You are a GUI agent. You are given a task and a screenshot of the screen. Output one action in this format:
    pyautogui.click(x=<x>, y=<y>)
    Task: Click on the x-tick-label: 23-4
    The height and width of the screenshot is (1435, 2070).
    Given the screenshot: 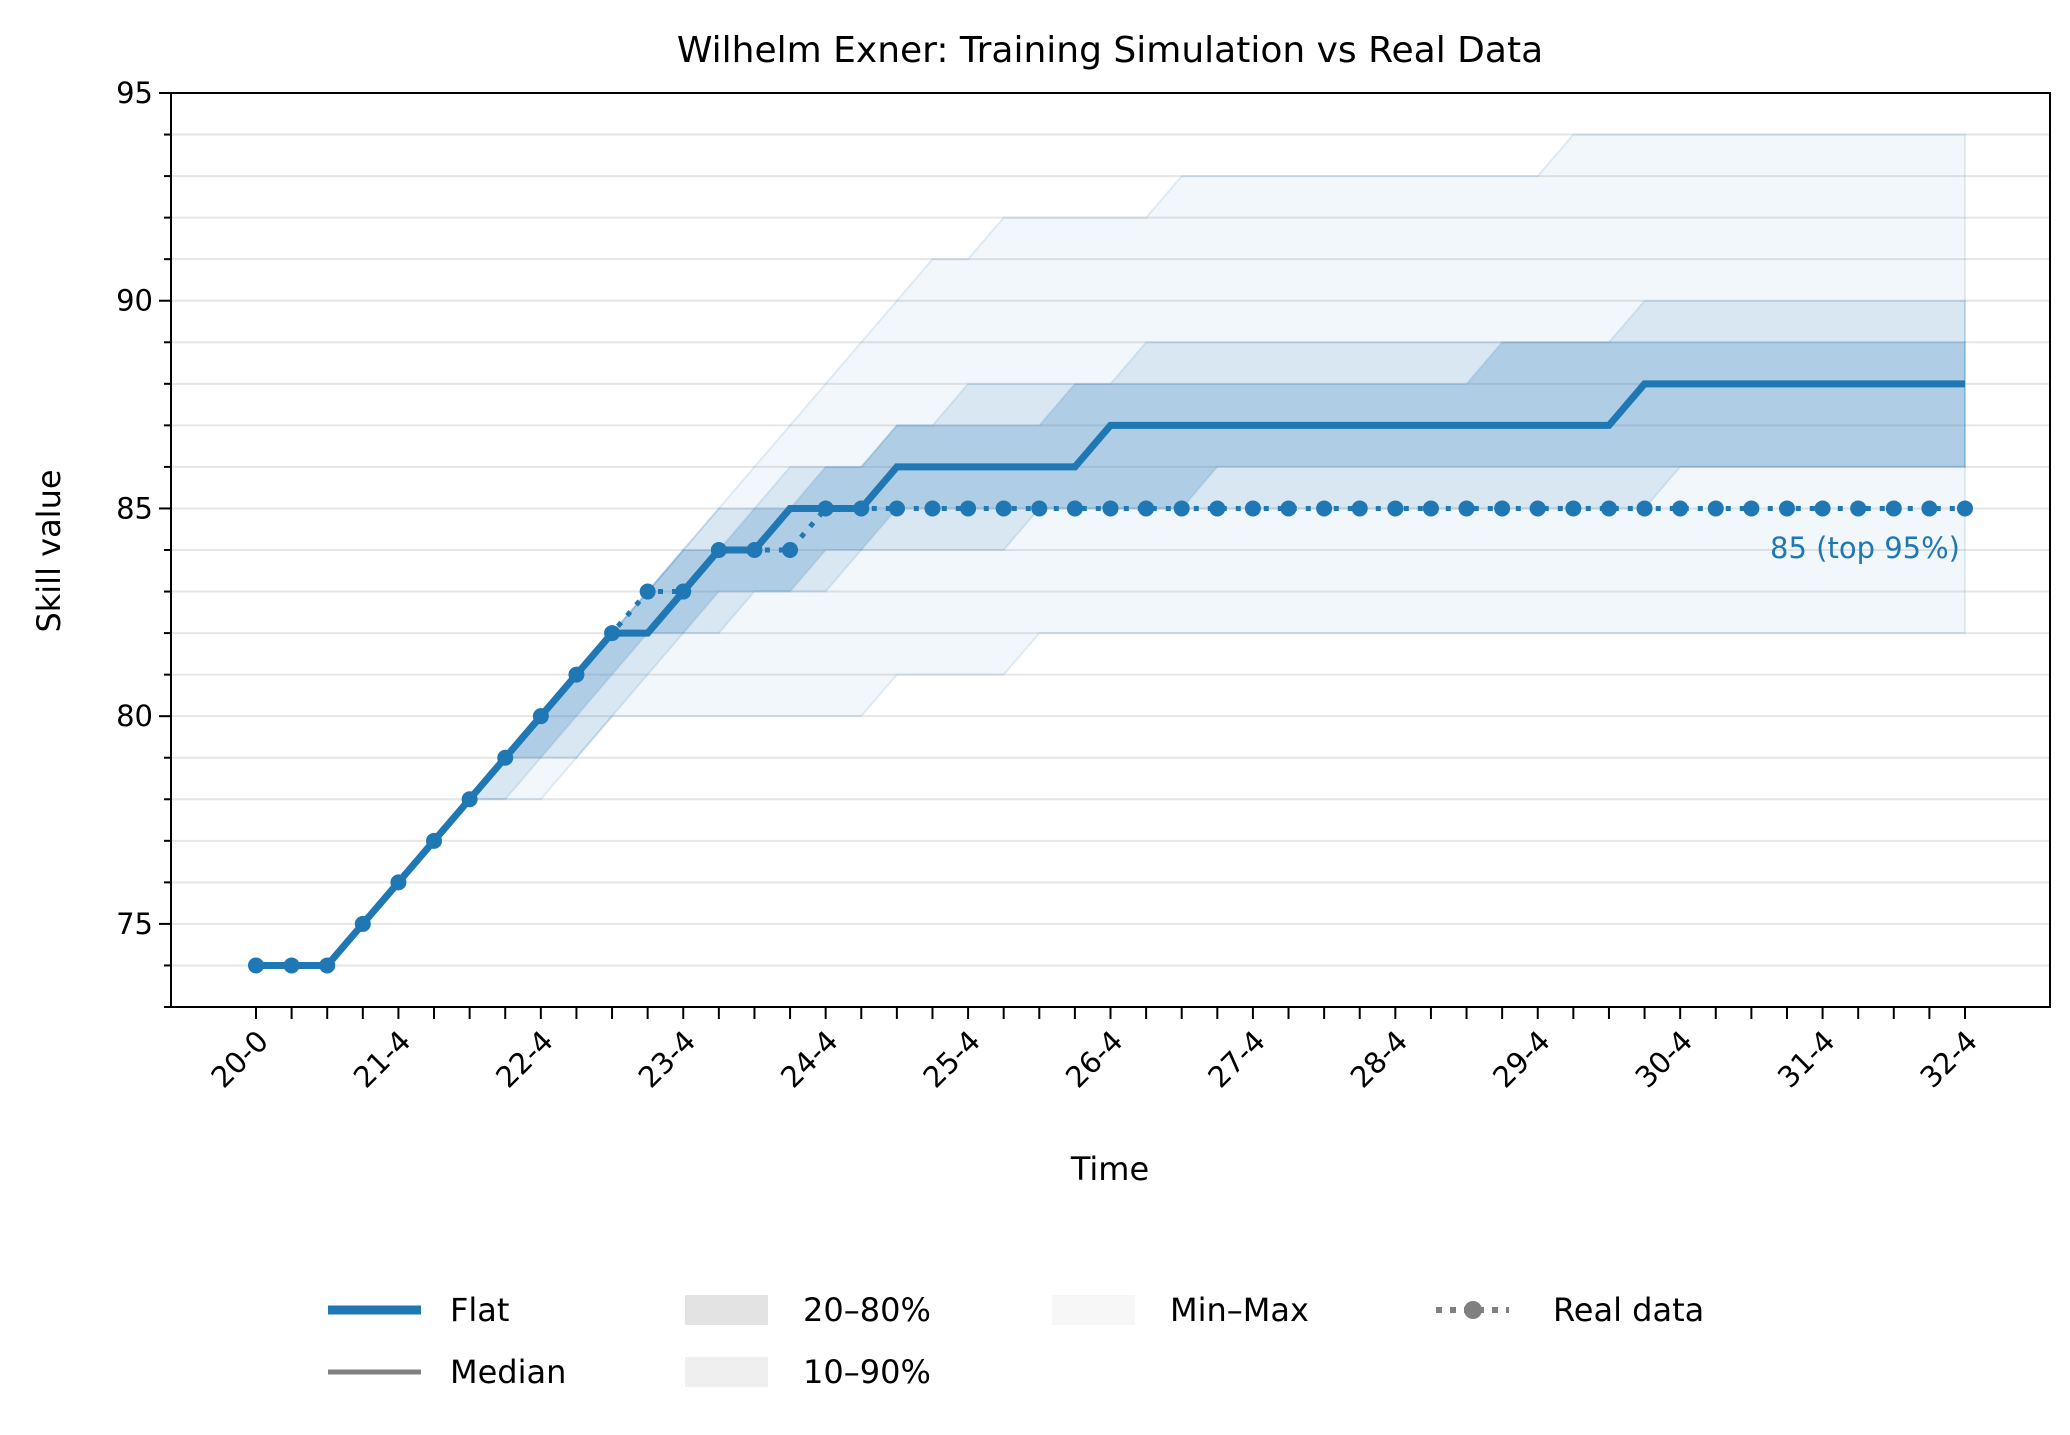 What is the action you would take?
    pyautogui.click(x=667, y=1059)
    